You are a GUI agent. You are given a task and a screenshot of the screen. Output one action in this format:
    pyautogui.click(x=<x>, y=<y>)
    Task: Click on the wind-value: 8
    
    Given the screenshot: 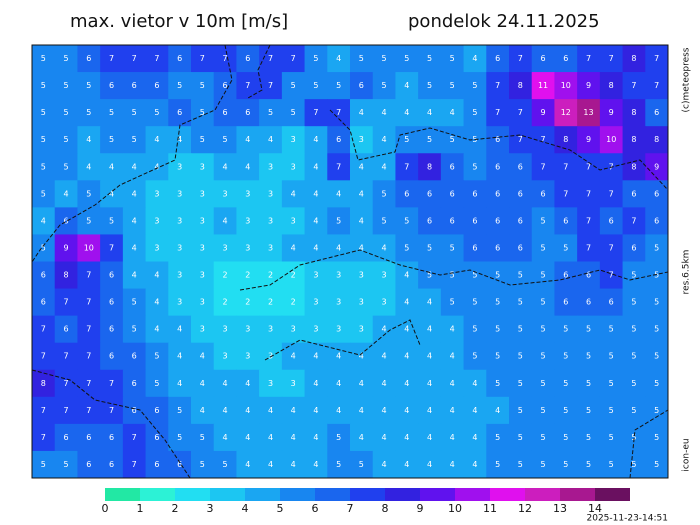 What is the action you would take?
    pyautogui.click(x=633, y=139)
    